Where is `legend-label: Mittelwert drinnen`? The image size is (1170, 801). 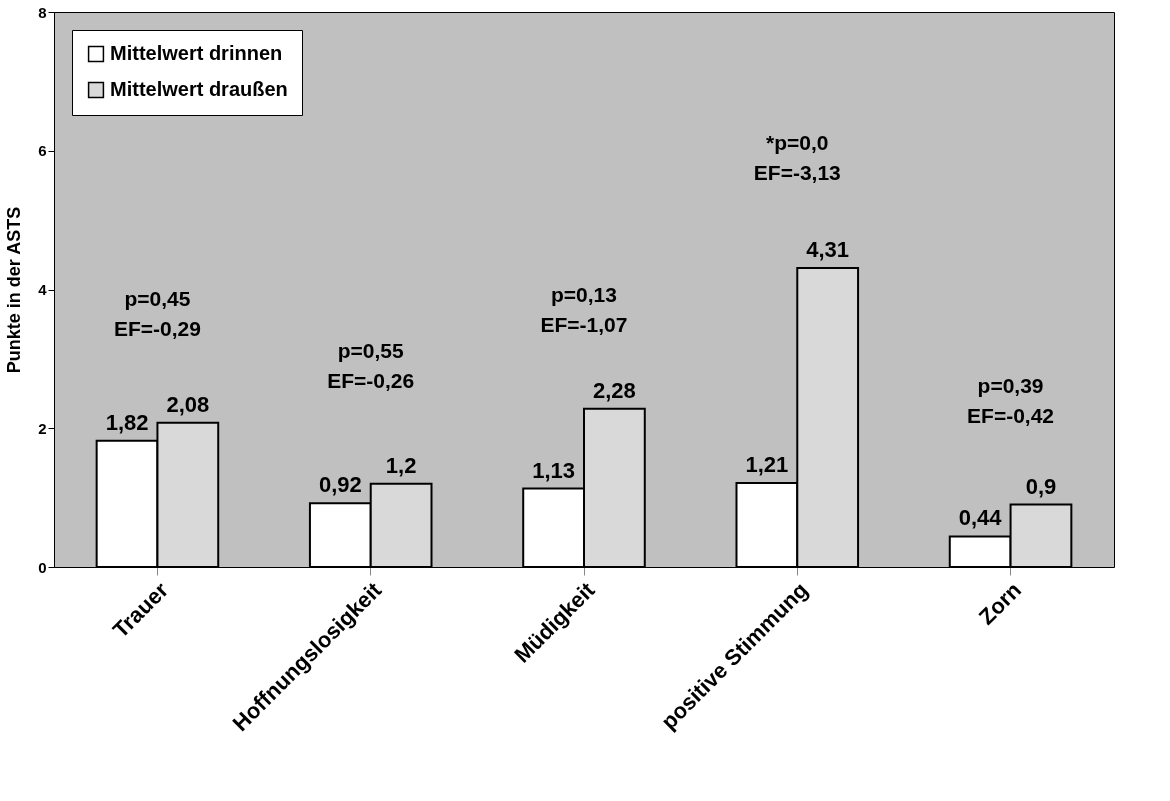
legend-label: Mittelwert drinnen is located at coordinates (196, 53).